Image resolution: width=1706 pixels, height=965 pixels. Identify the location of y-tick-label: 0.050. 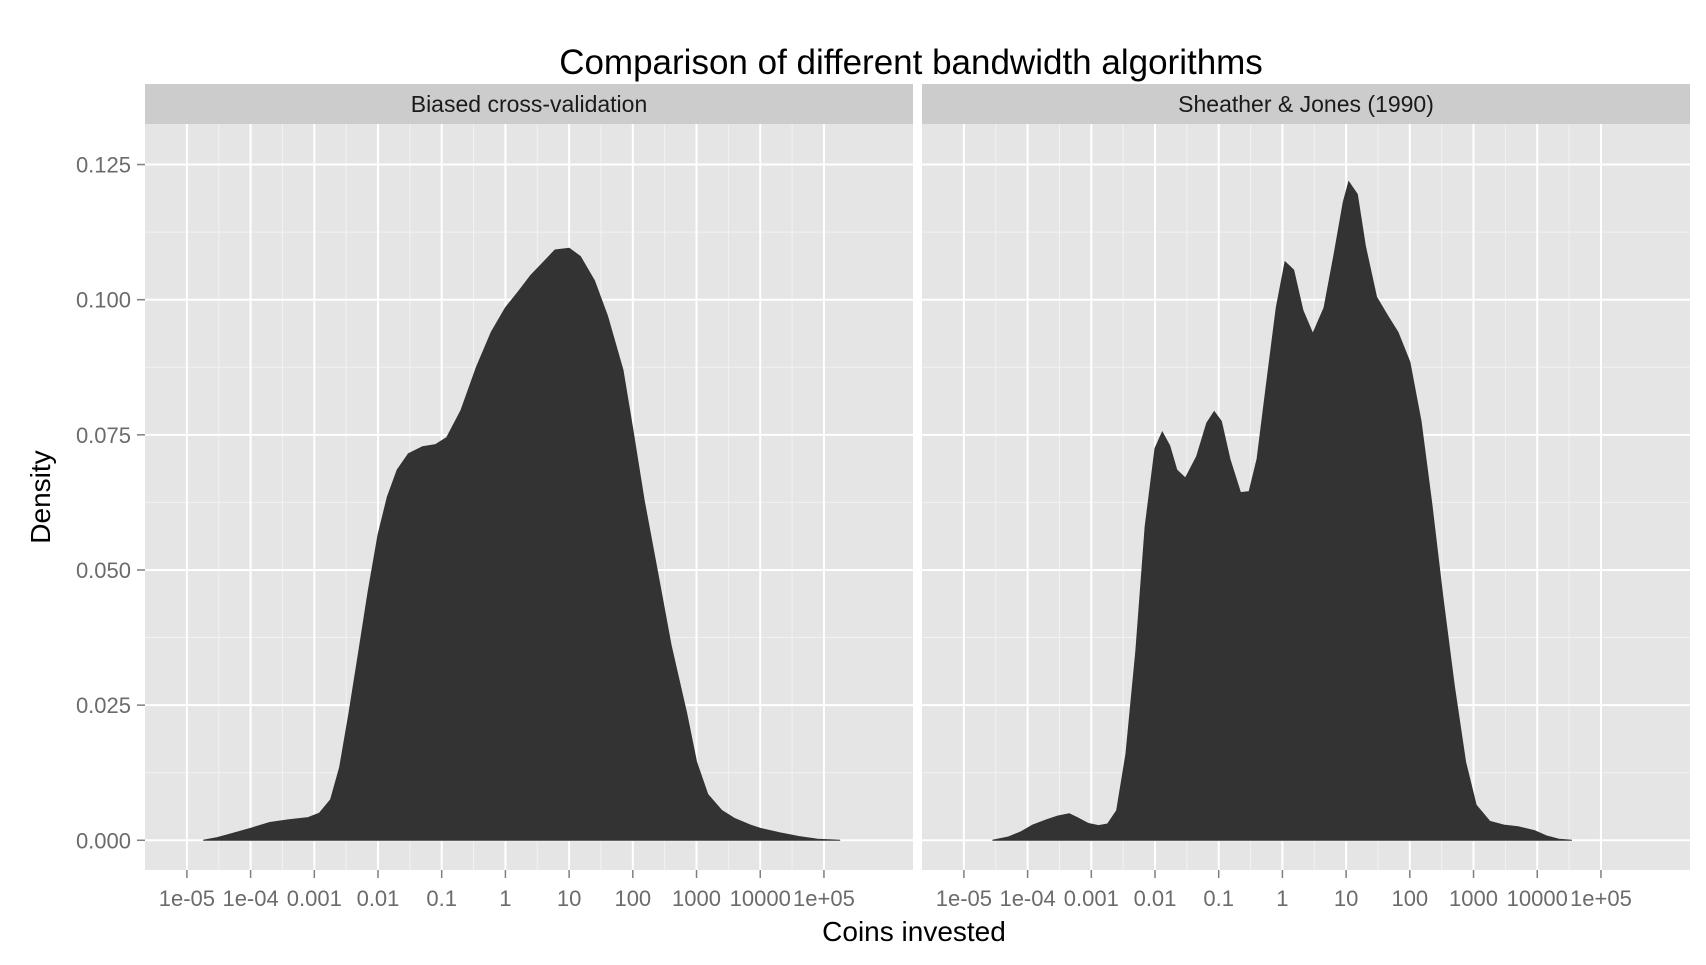
(103, 570).